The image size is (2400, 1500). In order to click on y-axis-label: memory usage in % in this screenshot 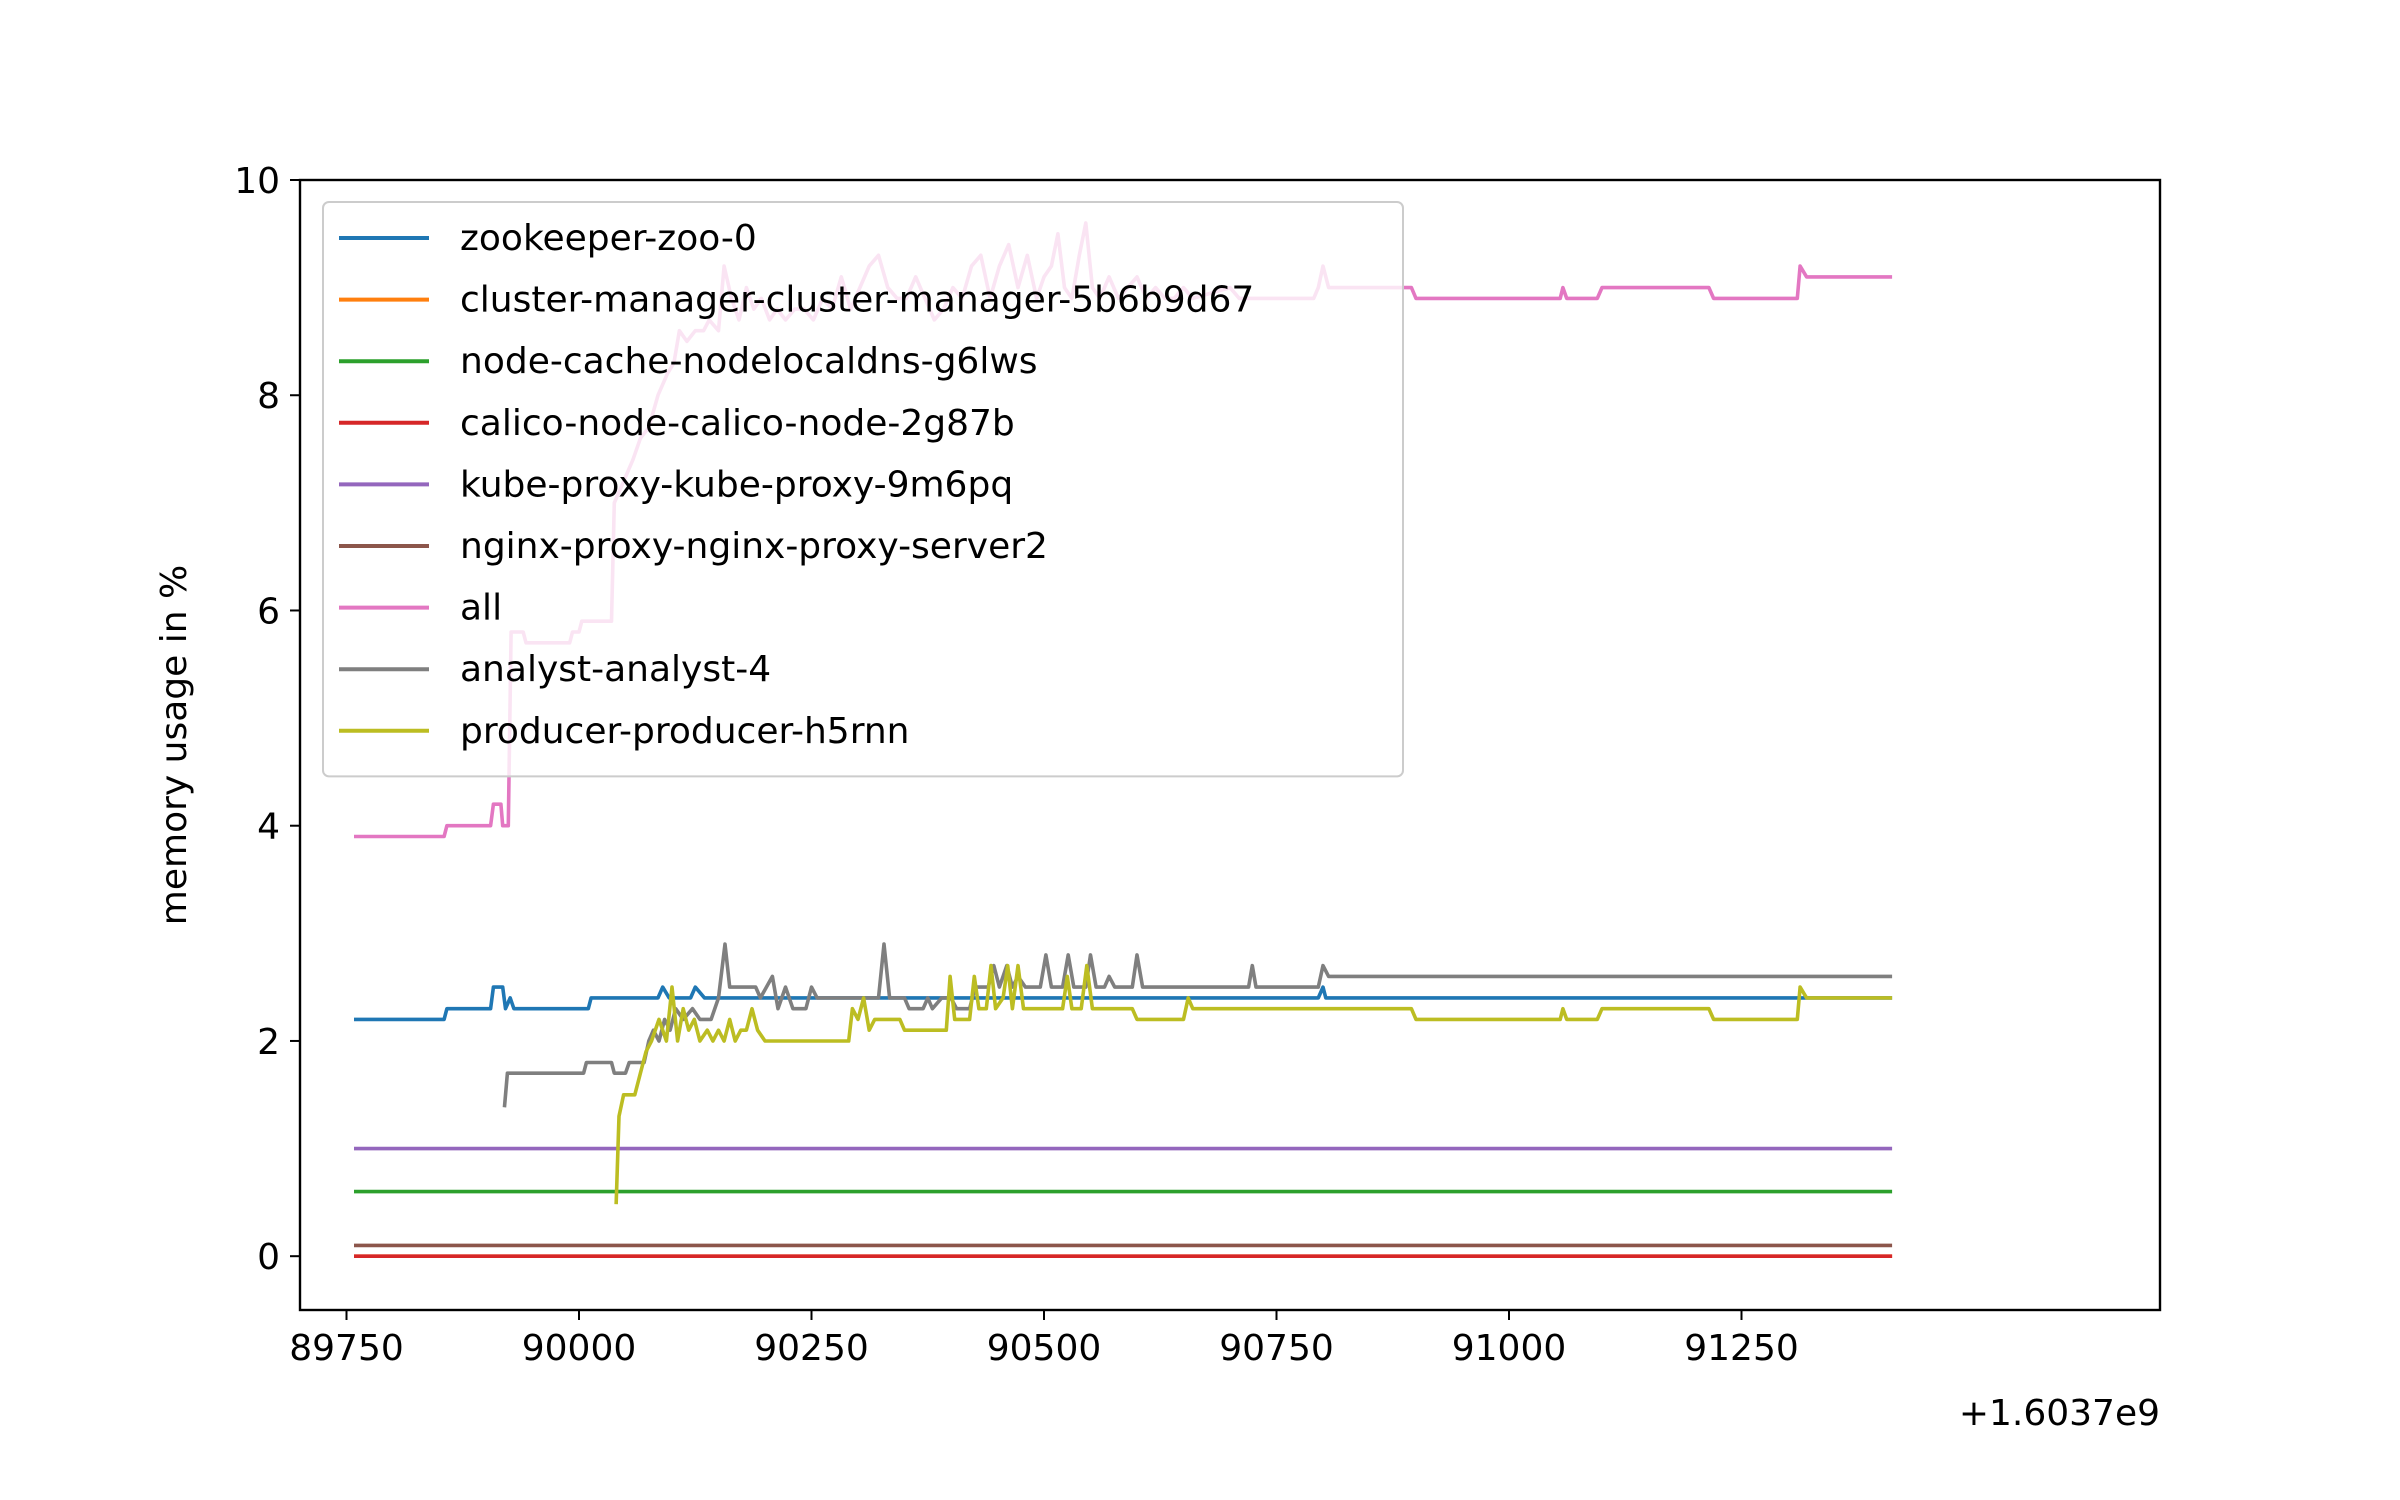, I will do `click(174, 745)`.